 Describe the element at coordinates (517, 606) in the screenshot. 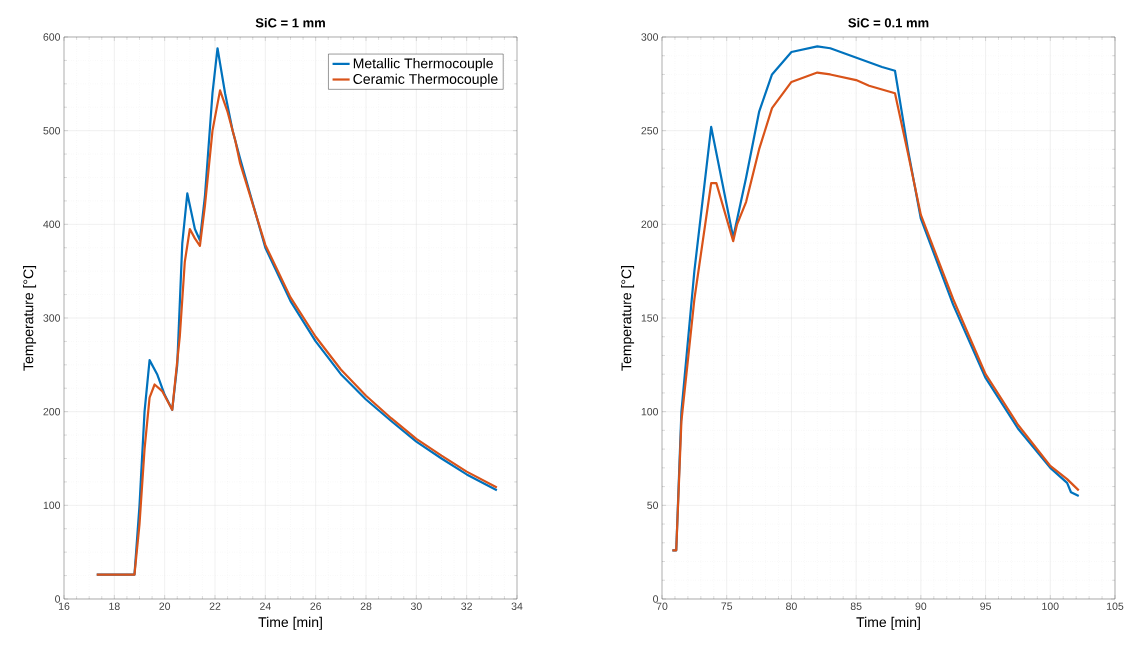

I see `x-tick-label: 34` at that location.